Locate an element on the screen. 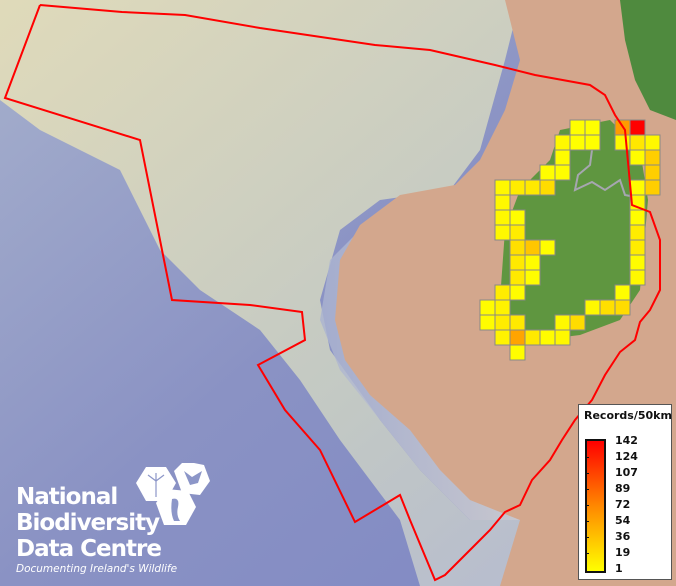 This screenshot has width=676, height=586. logo-line-2: Biodiversity is located at coordinates (88, 523).